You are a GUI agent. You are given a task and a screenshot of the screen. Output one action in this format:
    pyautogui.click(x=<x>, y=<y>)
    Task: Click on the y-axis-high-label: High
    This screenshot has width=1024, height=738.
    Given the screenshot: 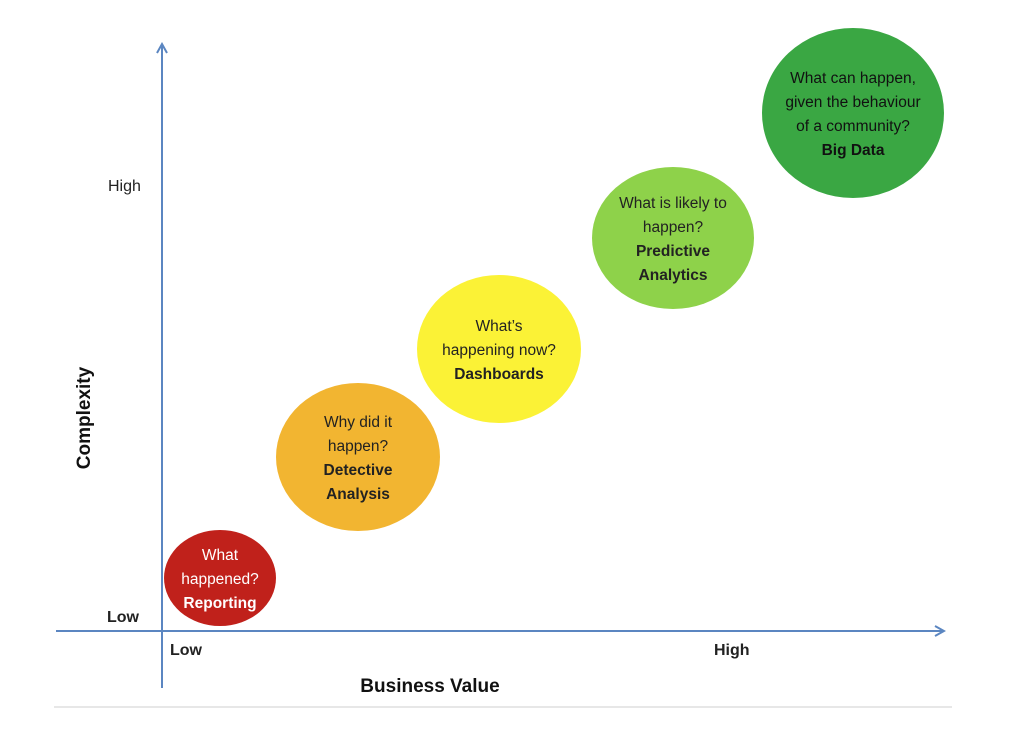 What is the action you would take?
    pyautogui.click(x=124, y=186)
    